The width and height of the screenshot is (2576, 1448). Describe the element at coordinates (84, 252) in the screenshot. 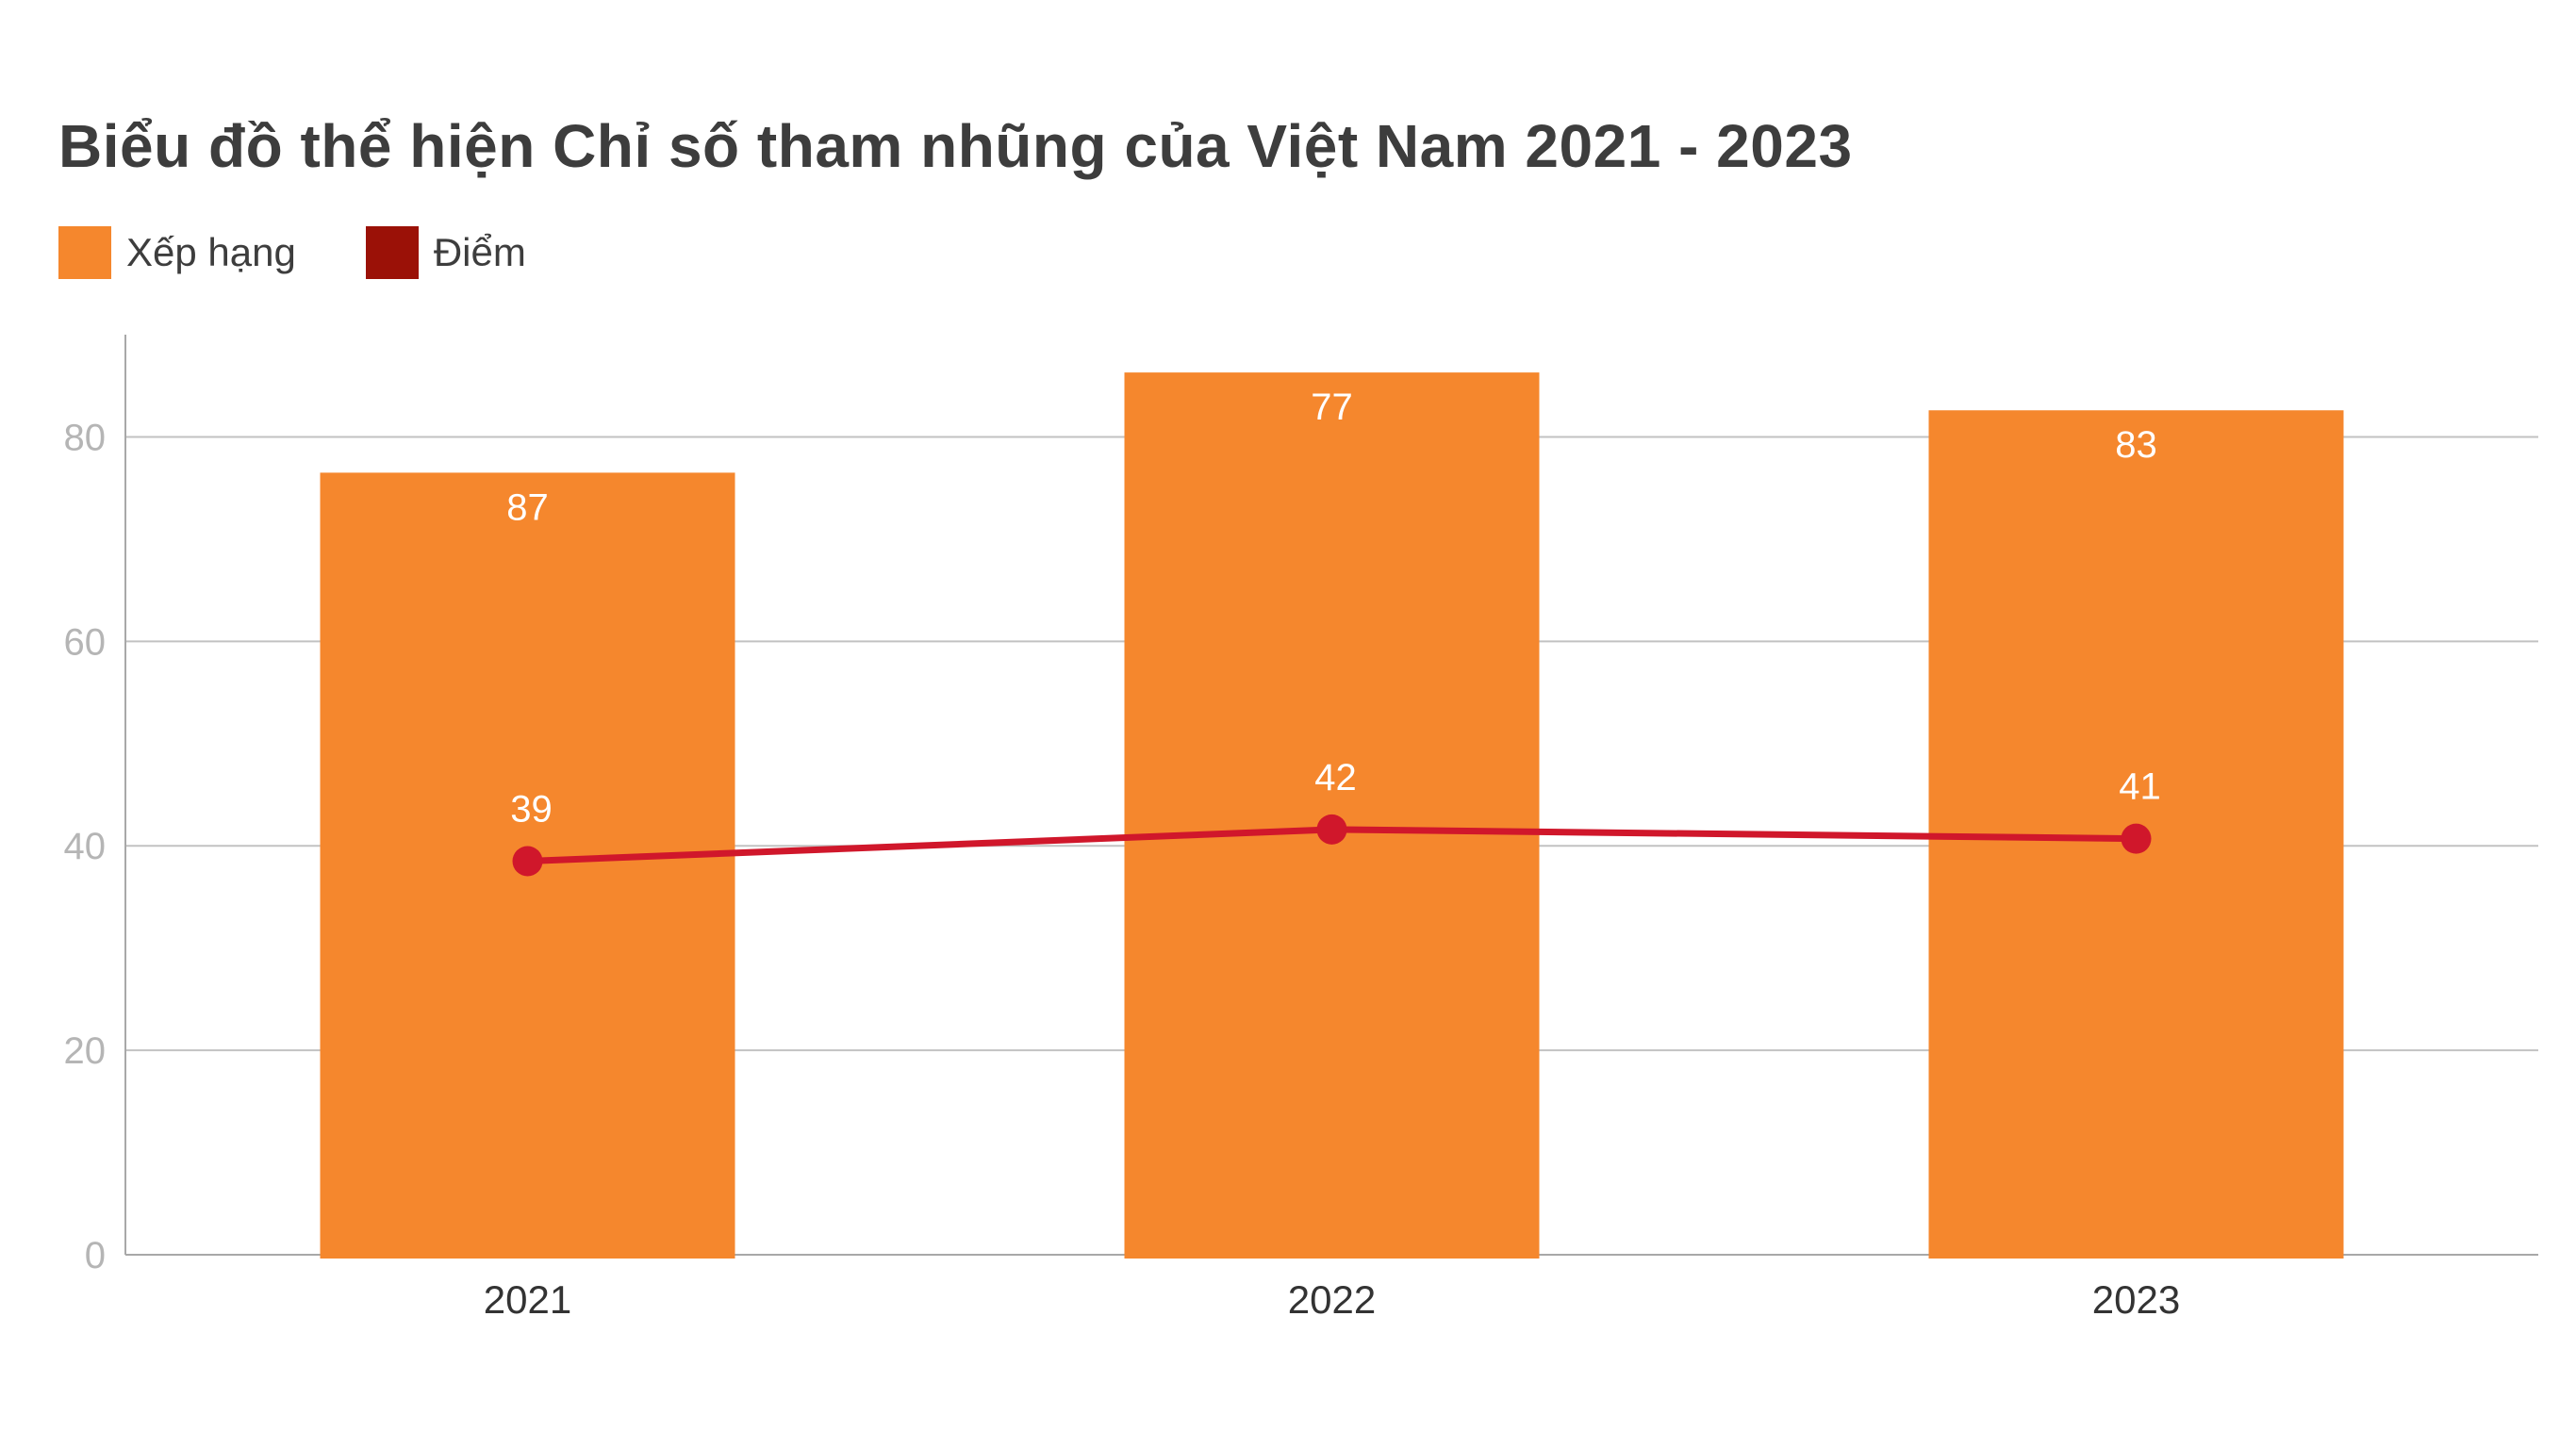

I see `legend-swatch-xep-hang` at that location.